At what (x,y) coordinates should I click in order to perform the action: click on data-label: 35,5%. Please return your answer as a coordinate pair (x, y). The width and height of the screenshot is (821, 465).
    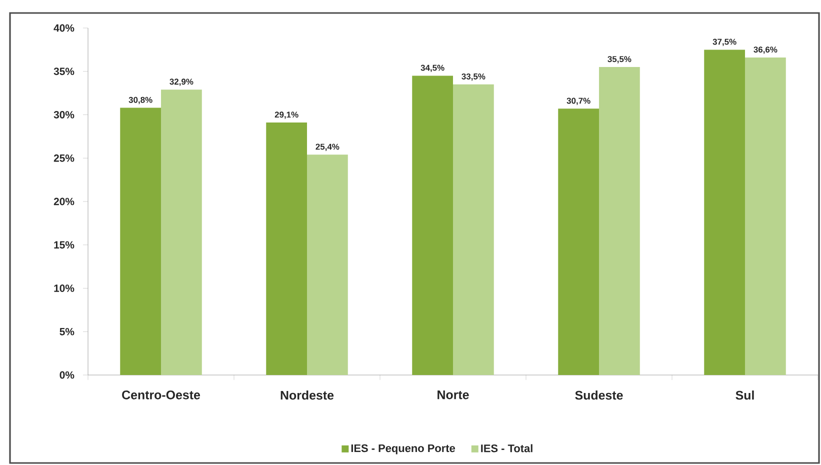
    Looking at the image, I should click on (620, 60).